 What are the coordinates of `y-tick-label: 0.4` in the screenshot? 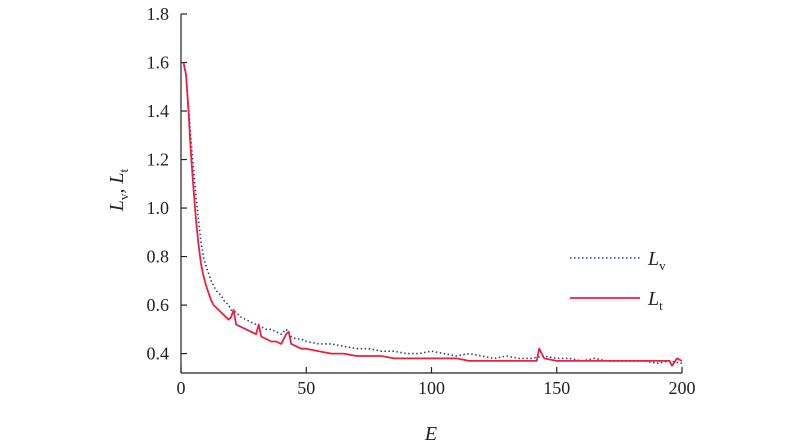 It's located at (158, 354).